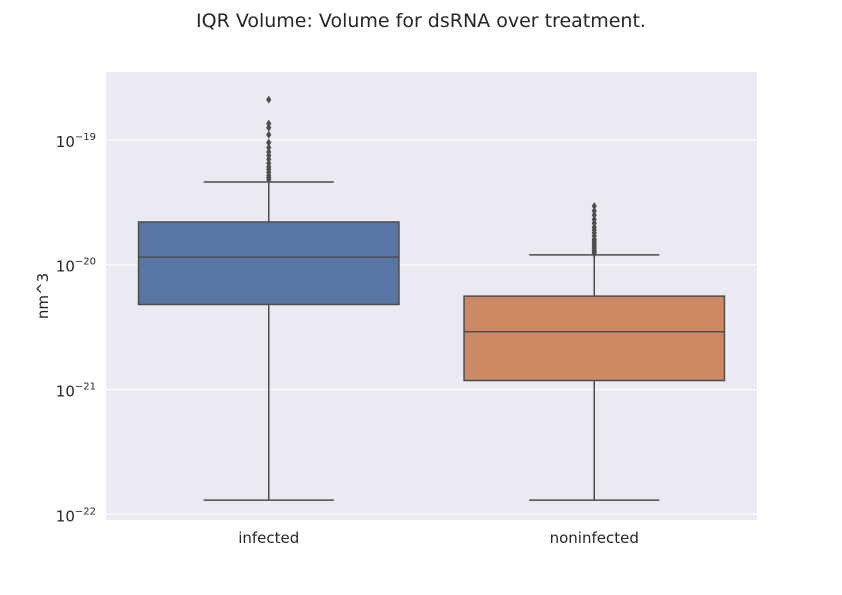  I want to click on y-tick-label-2: 10−20, so click(76, 266).